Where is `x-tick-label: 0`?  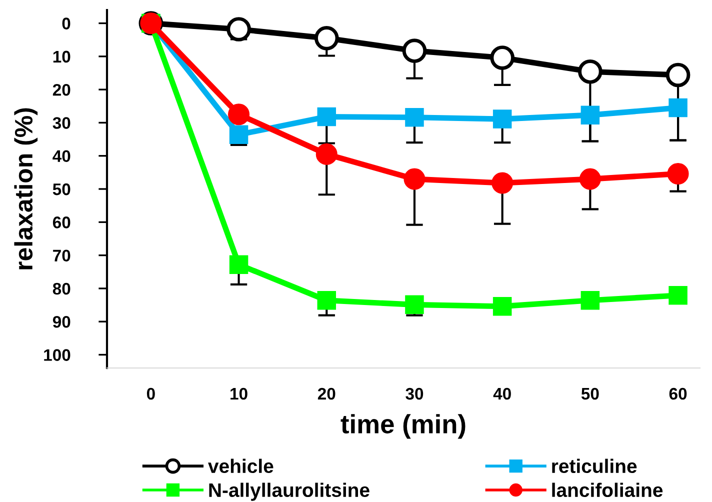
x-tick-label: 0 is located at coordinates (150, 394).